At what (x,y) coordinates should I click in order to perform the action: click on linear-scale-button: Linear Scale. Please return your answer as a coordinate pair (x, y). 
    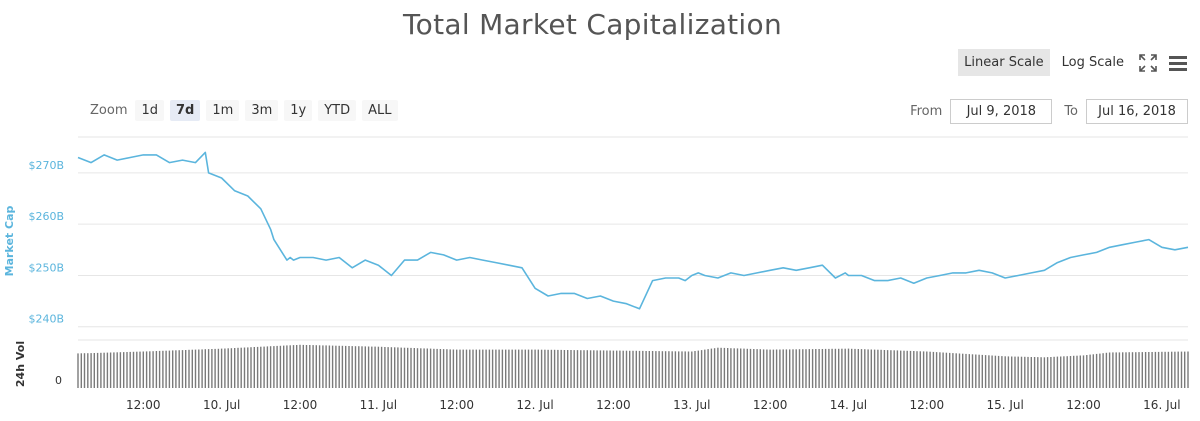
    Looking at the image, I should click on (1004, 62).